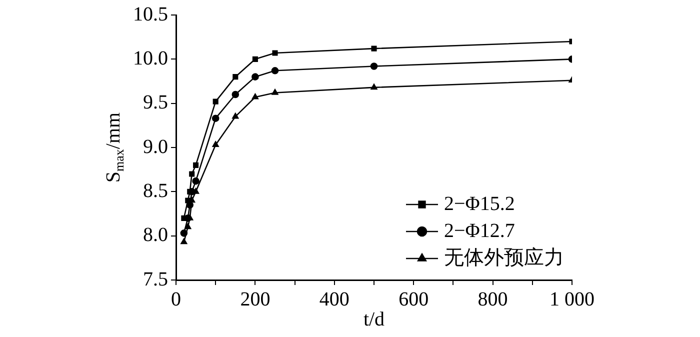  What do you see at coordinates (255, 299) in the screenshot?
I see `x-tick-label: 200` at bounding box center [255, 299].